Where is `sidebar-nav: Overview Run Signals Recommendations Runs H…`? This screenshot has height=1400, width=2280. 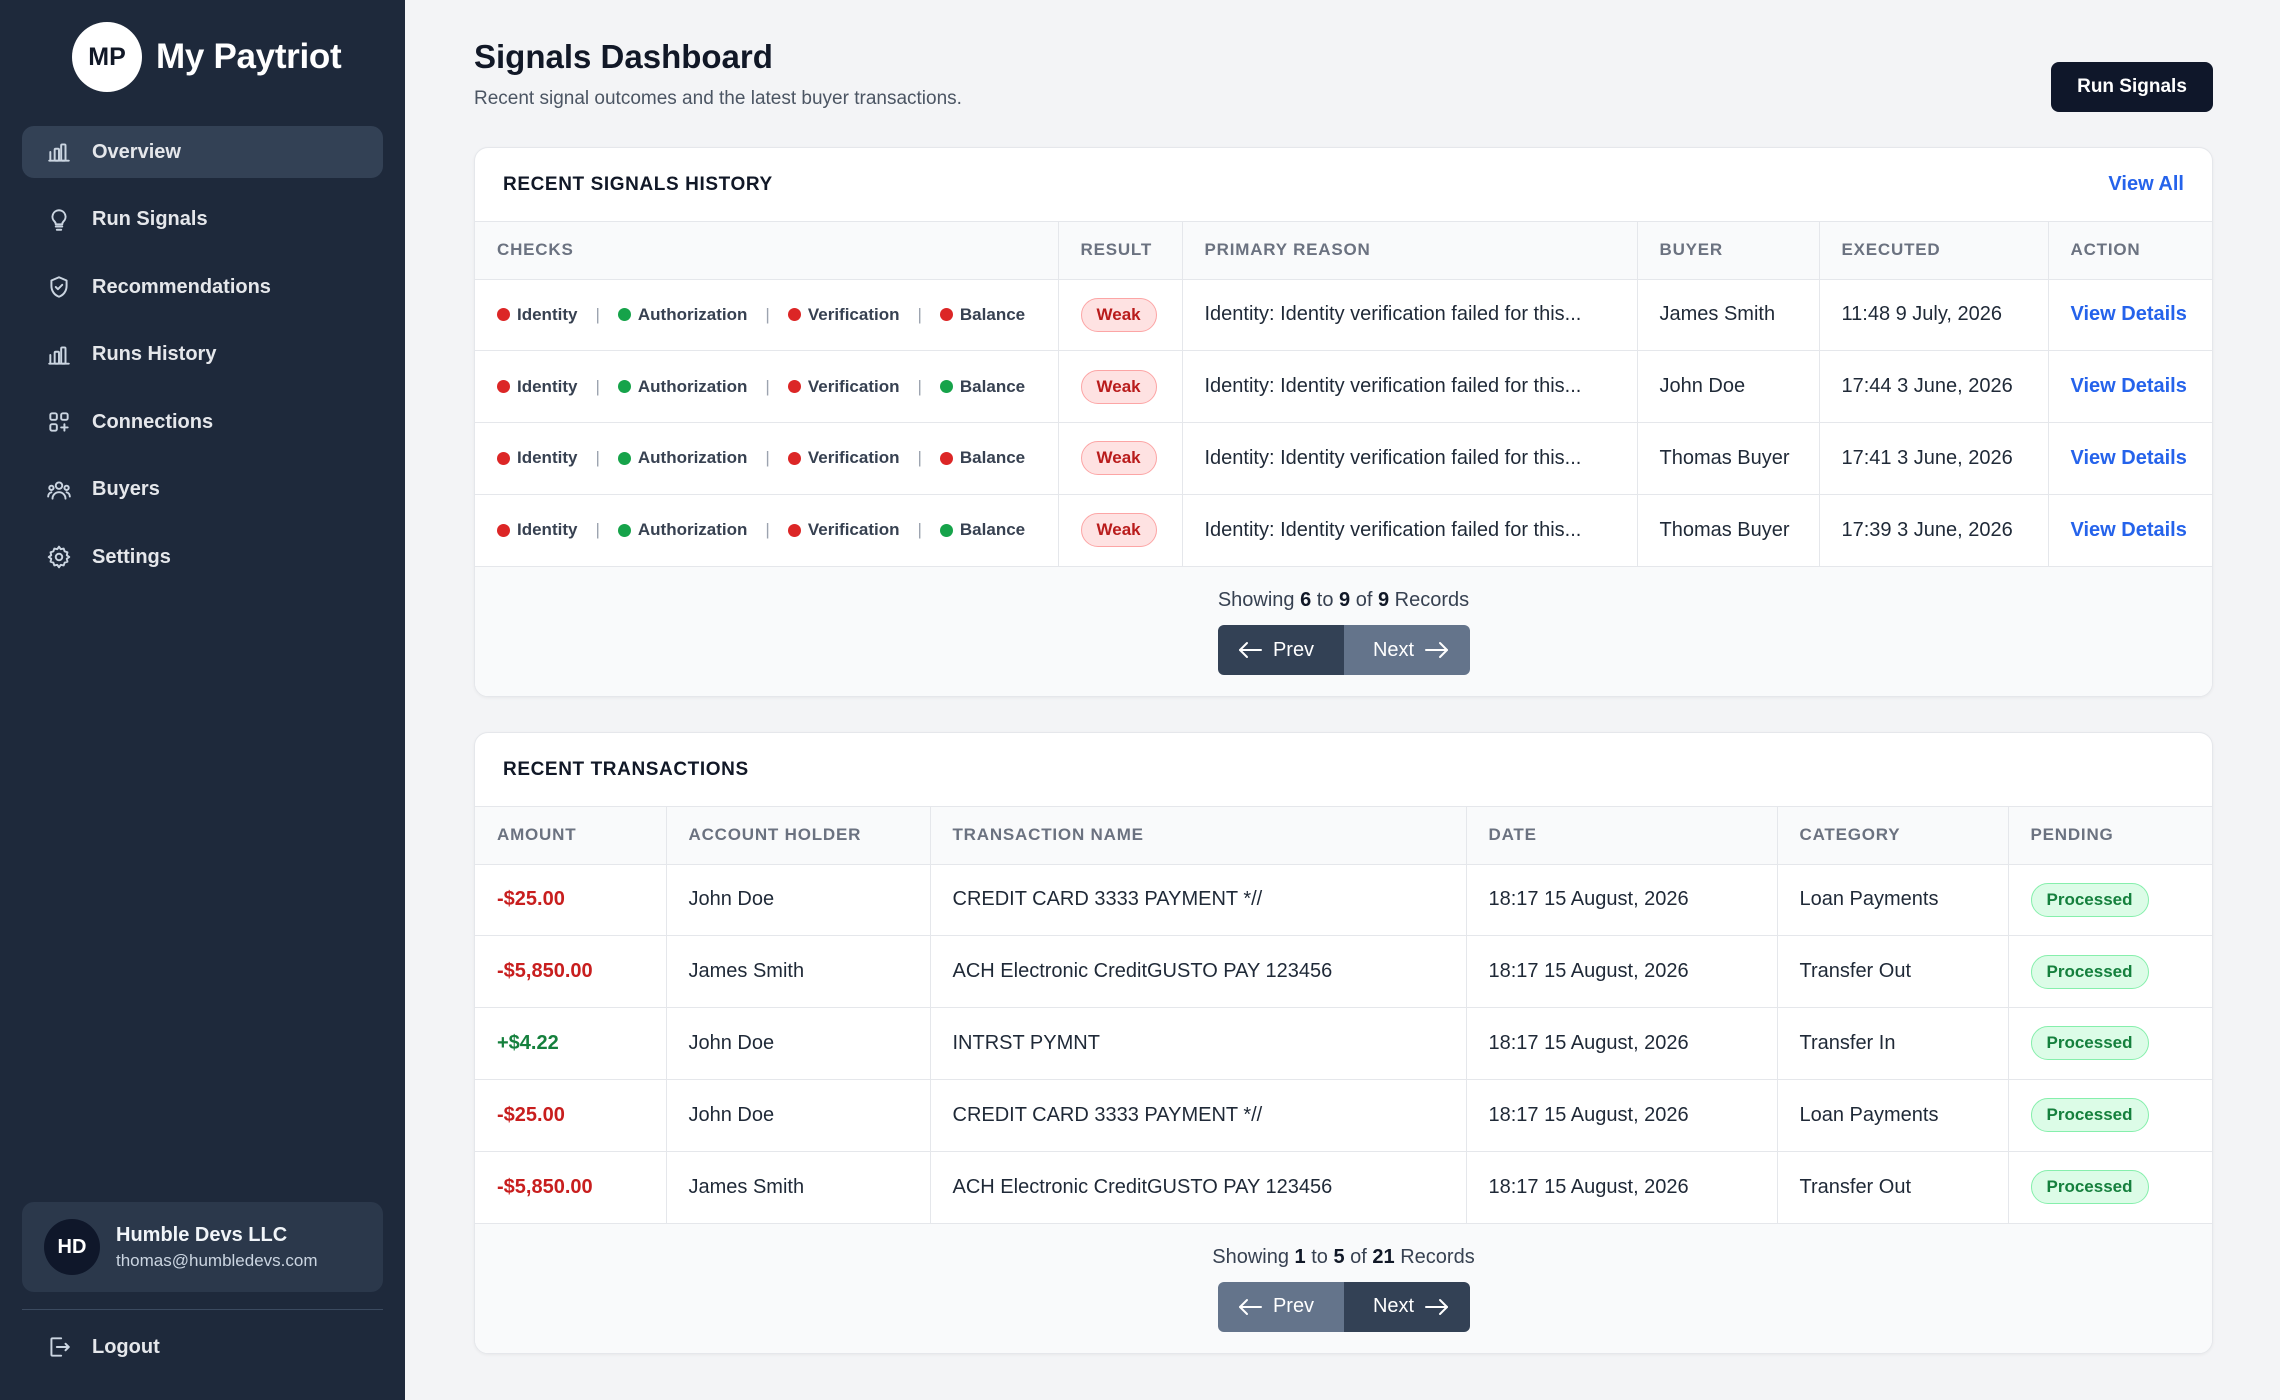 sidebar-nav: Overview Run Signals Recommendations Runs H… is located at coordinates (202, 362).